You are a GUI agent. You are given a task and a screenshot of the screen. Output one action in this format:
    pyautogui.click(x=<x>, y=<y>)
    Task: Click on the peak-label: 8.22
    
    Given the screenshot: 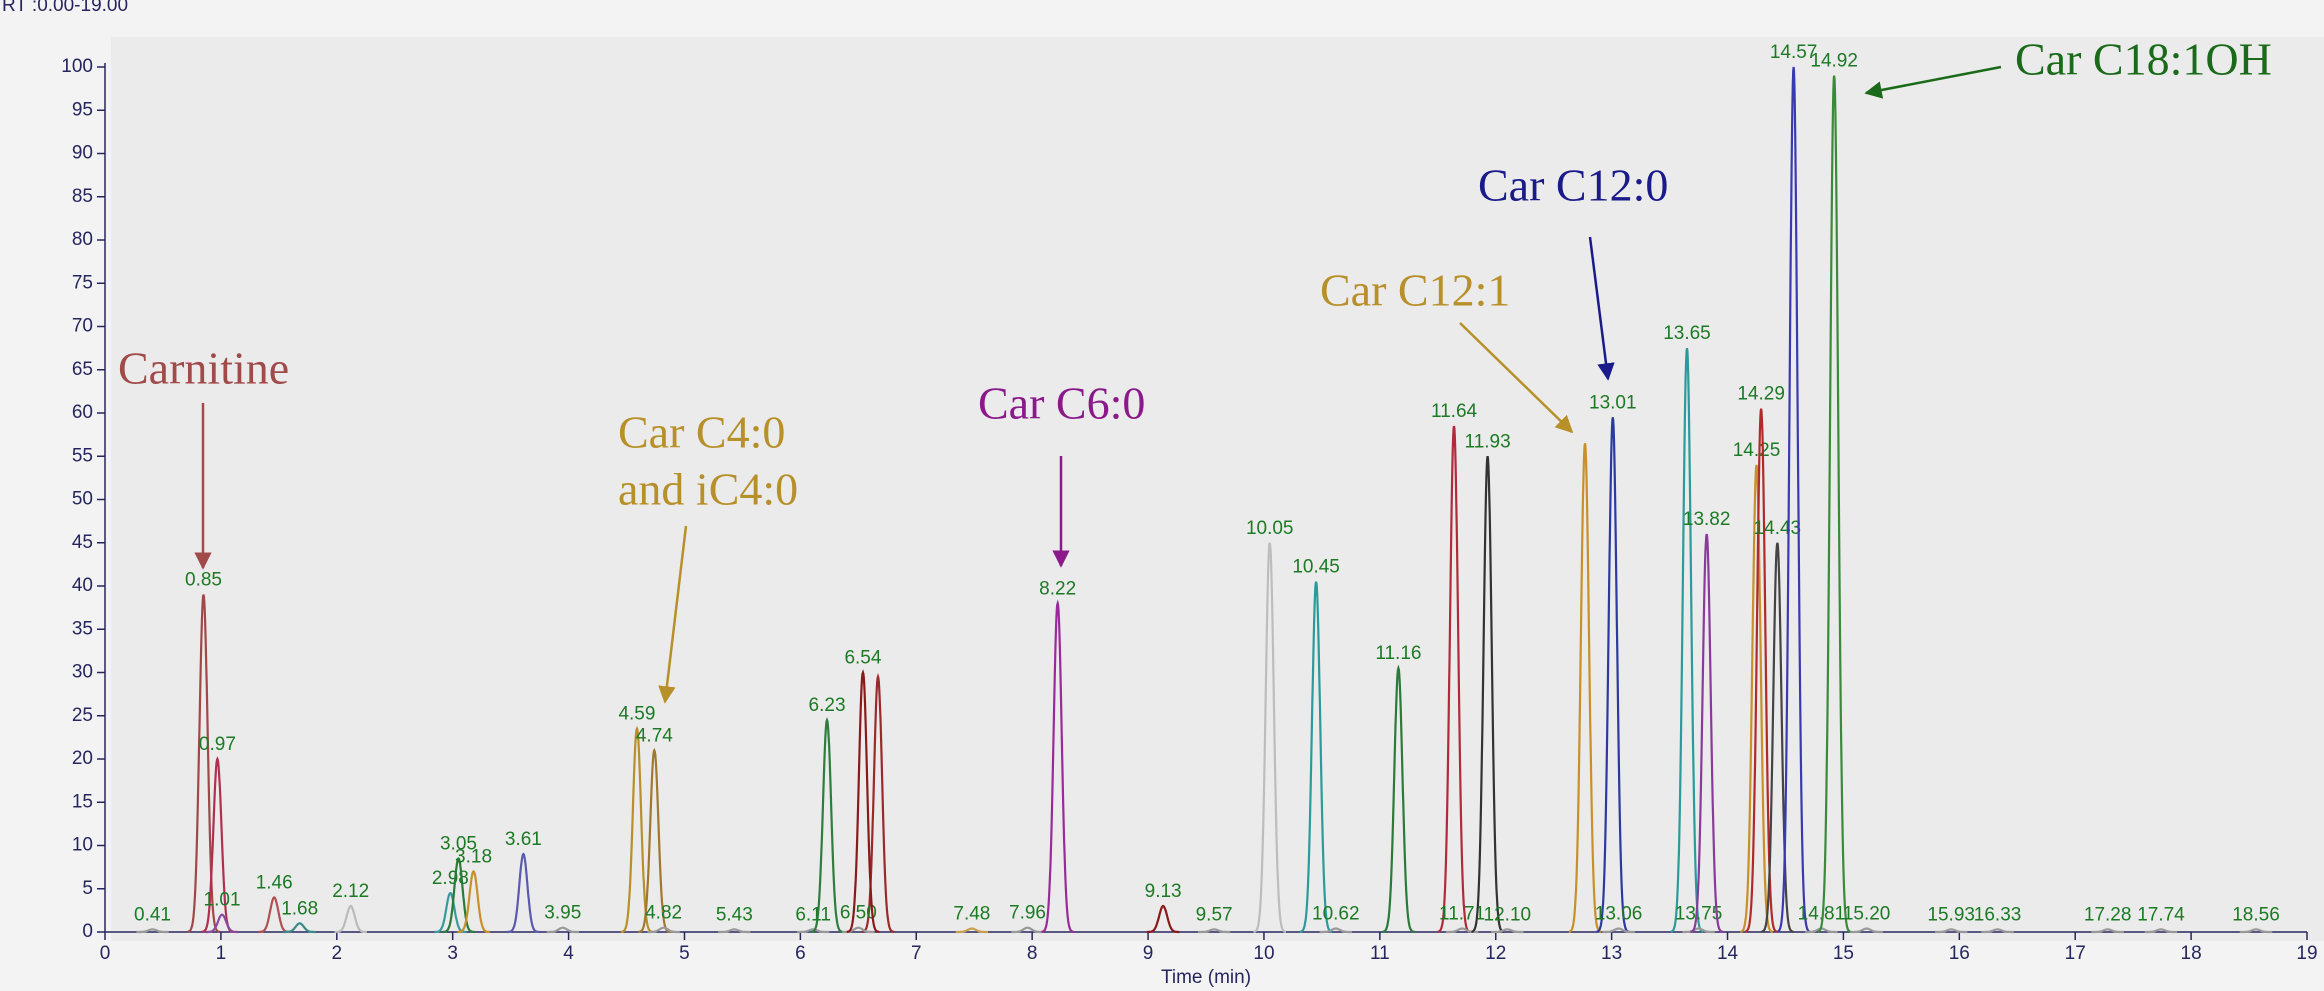 What is the action you would take?
    pyautogui.click(x=1057, y=588)
    